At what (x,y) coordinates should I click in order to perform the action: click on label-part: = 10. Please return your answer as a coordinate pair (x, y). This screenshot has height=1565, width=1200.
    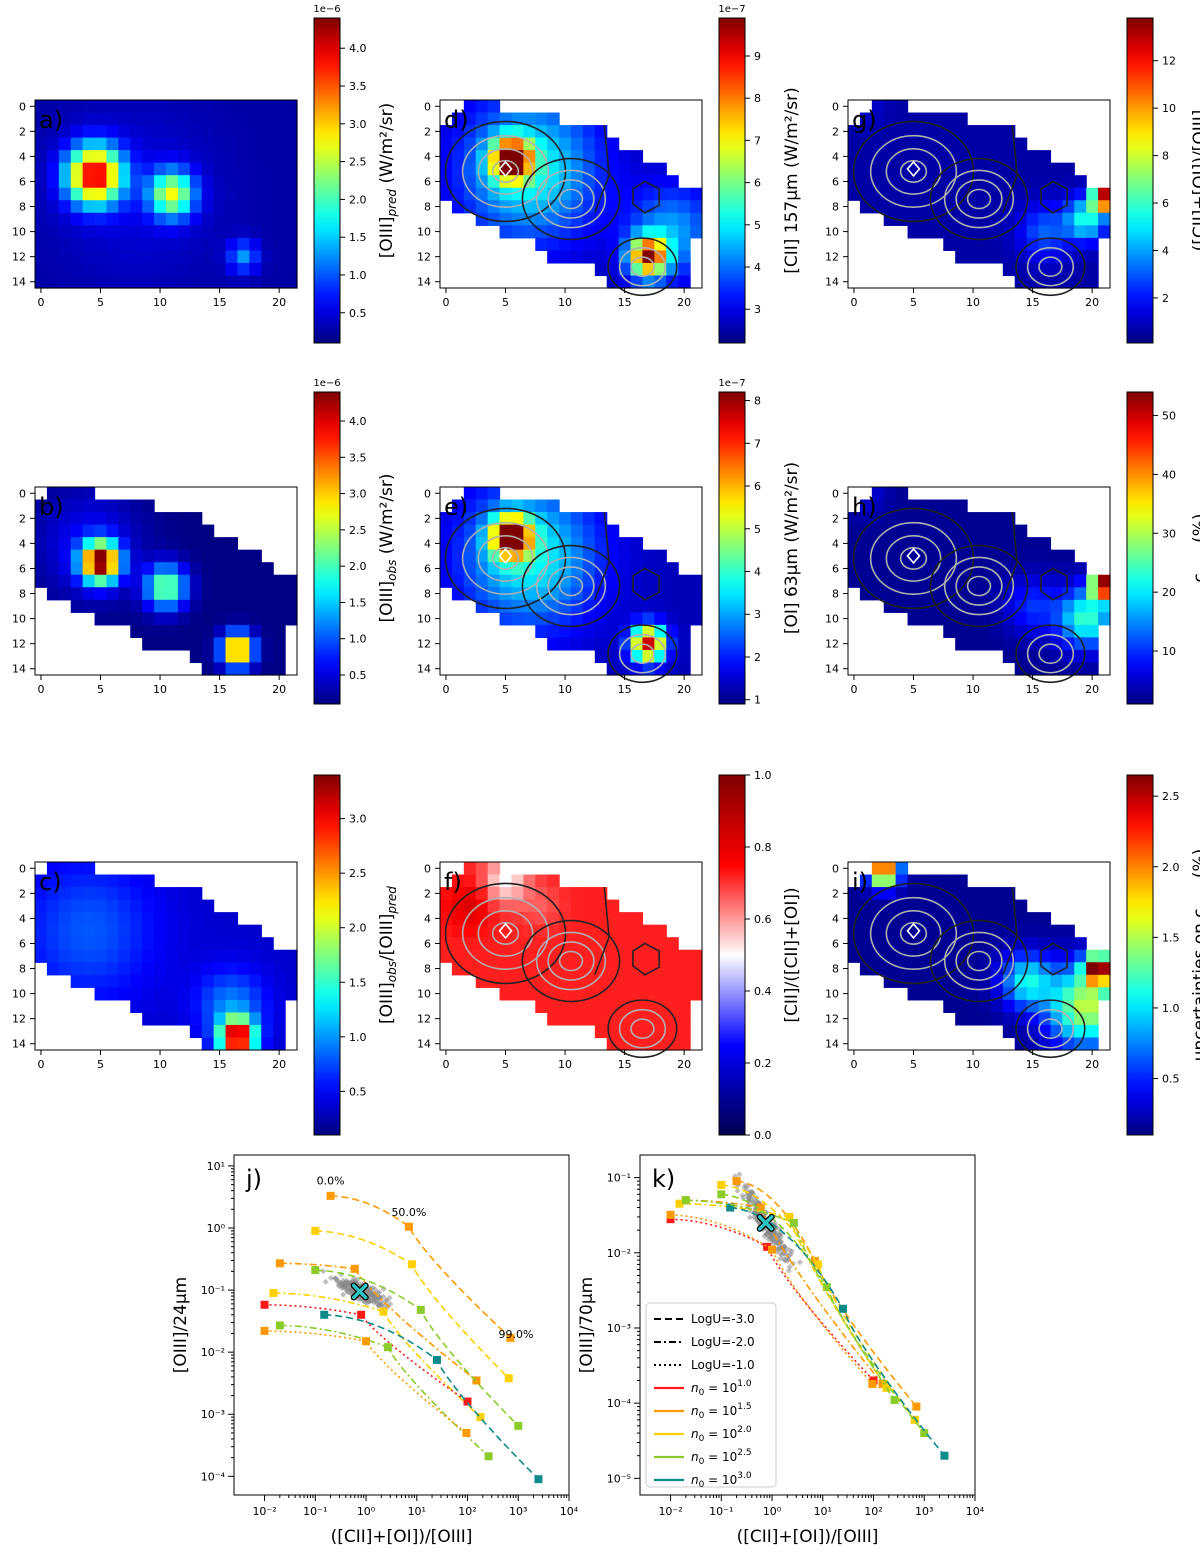
    Looking at the image, I should click on (720, 1480).